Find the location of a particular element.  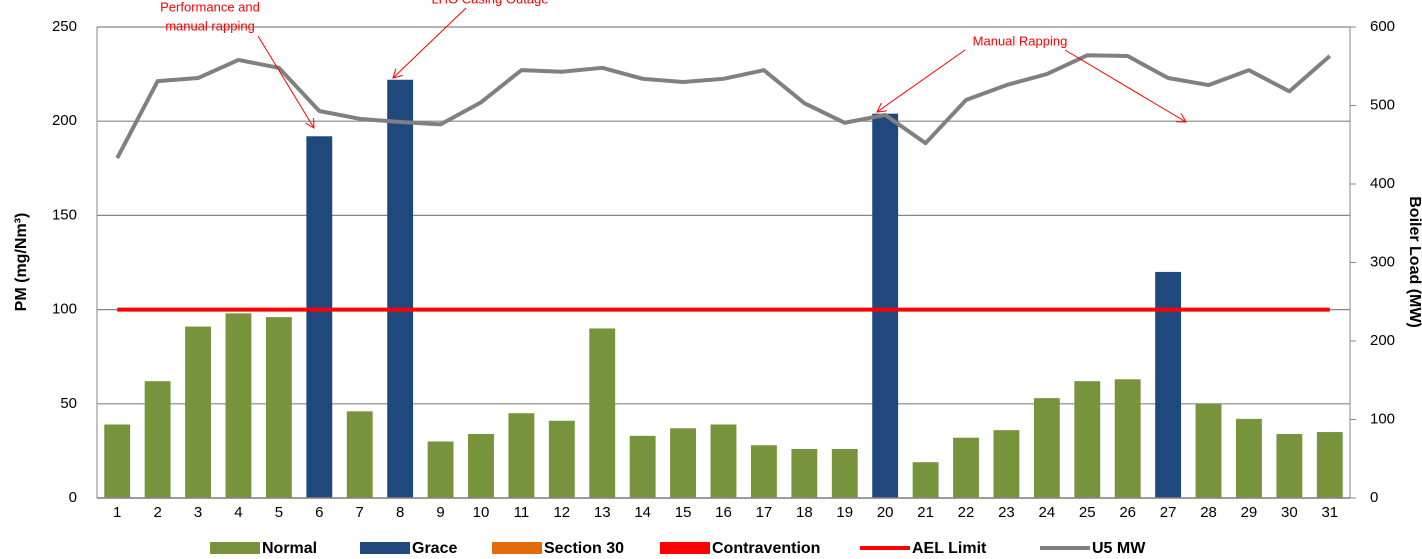

x-tick-label: 15 is located at coordinates (683, 512).